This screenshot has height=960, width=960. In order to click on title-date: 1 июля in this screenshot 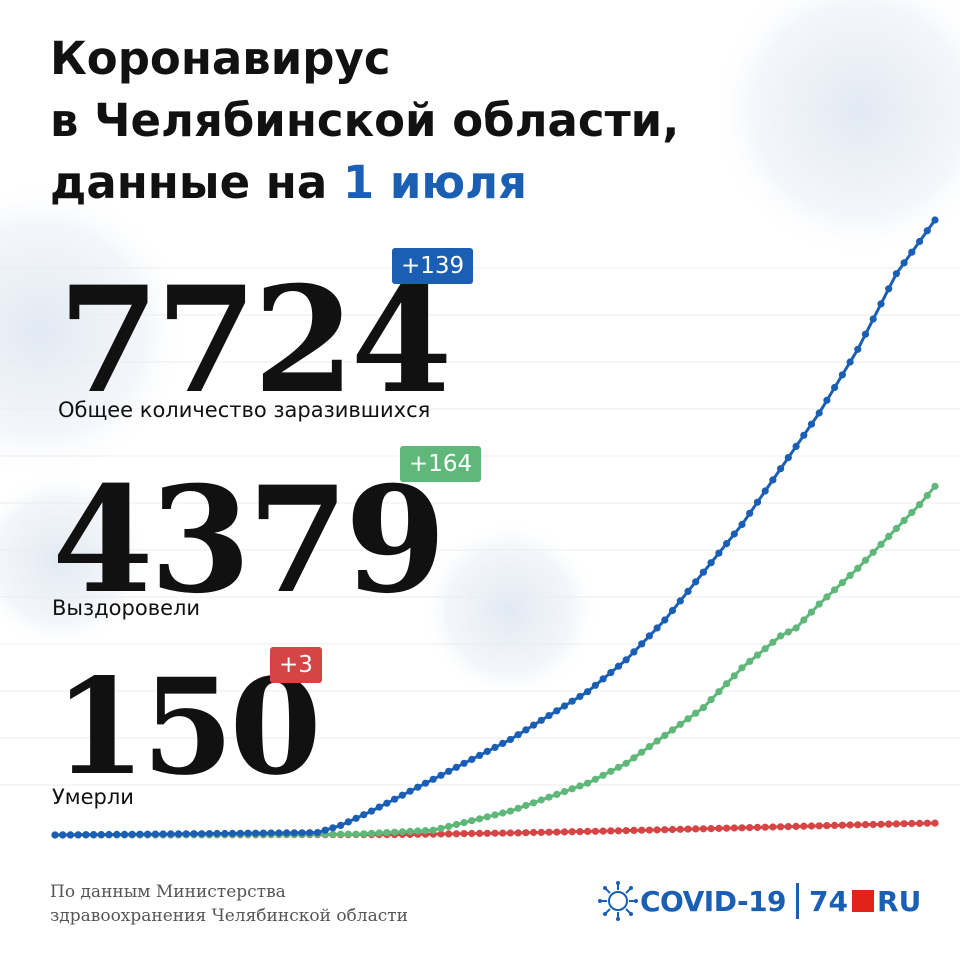, I will do `click(435, 182)`.